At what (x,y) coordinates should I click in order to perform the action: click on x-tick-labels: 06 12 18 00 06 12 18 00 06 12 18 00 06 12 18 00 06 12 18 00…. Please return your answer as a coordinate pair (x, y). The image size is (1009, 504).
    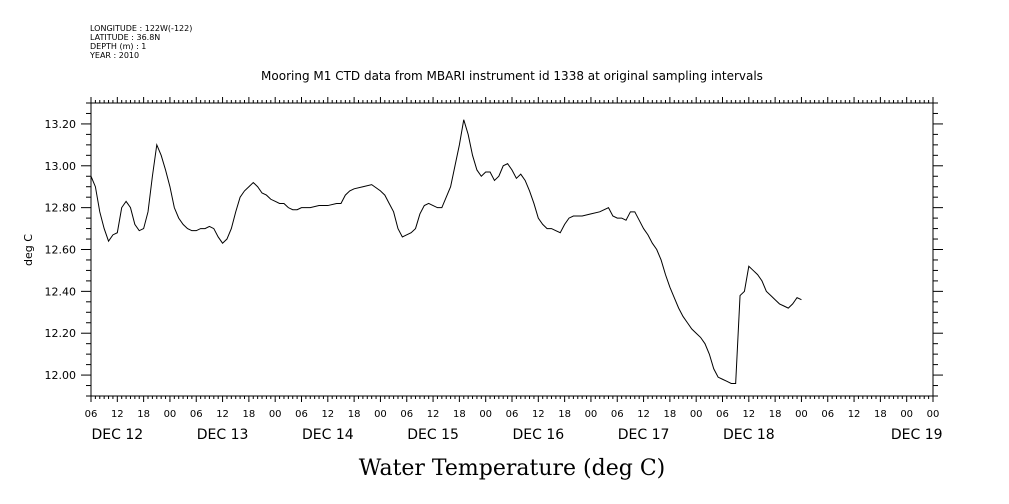
    Looking at the image, I should click on (514, 426).